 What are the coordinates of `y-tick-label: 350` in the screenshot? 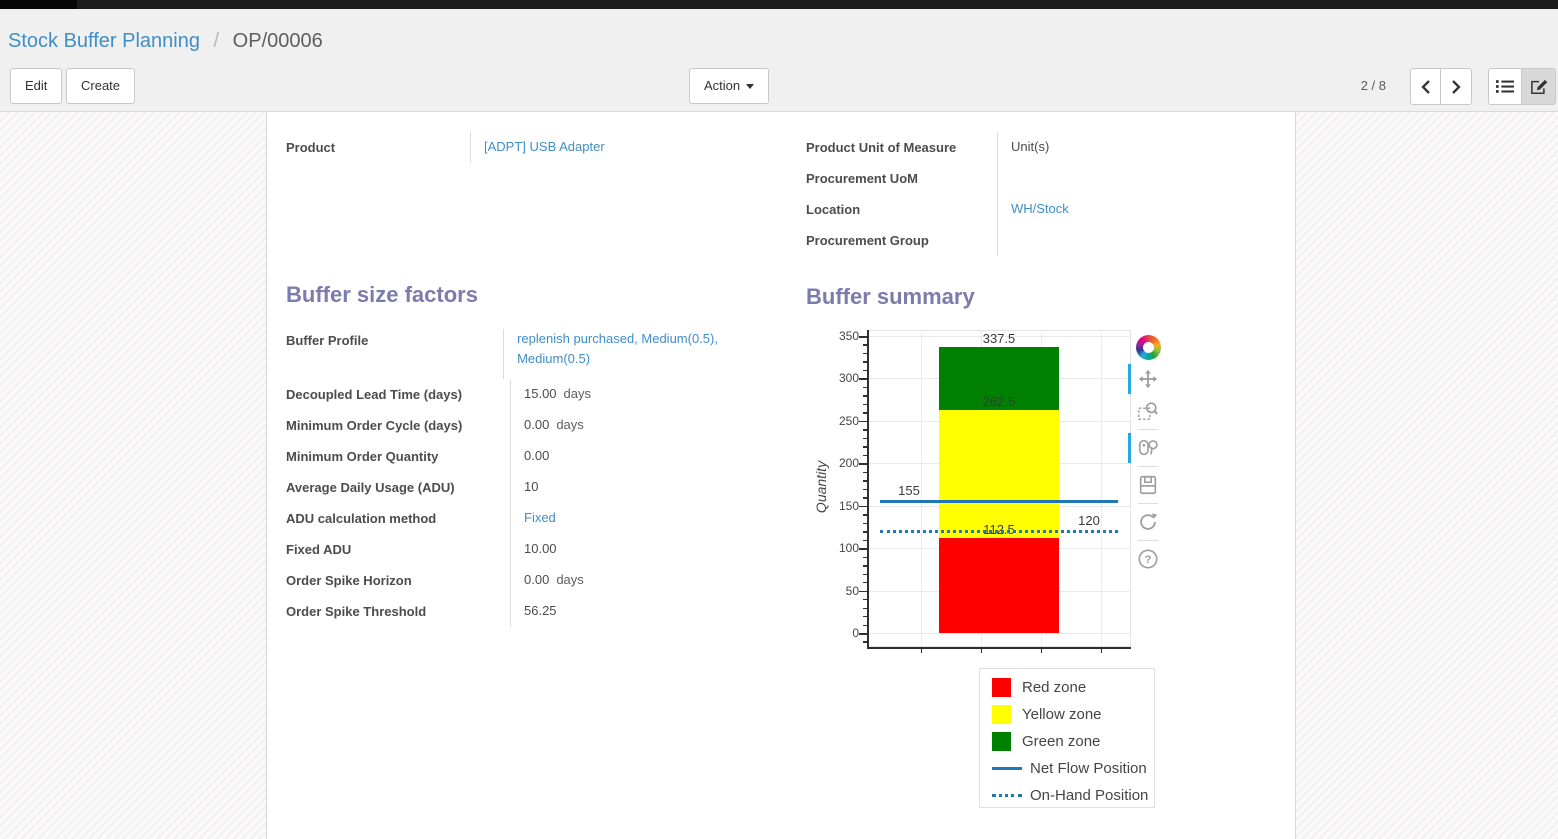 It's located at (848, 336).